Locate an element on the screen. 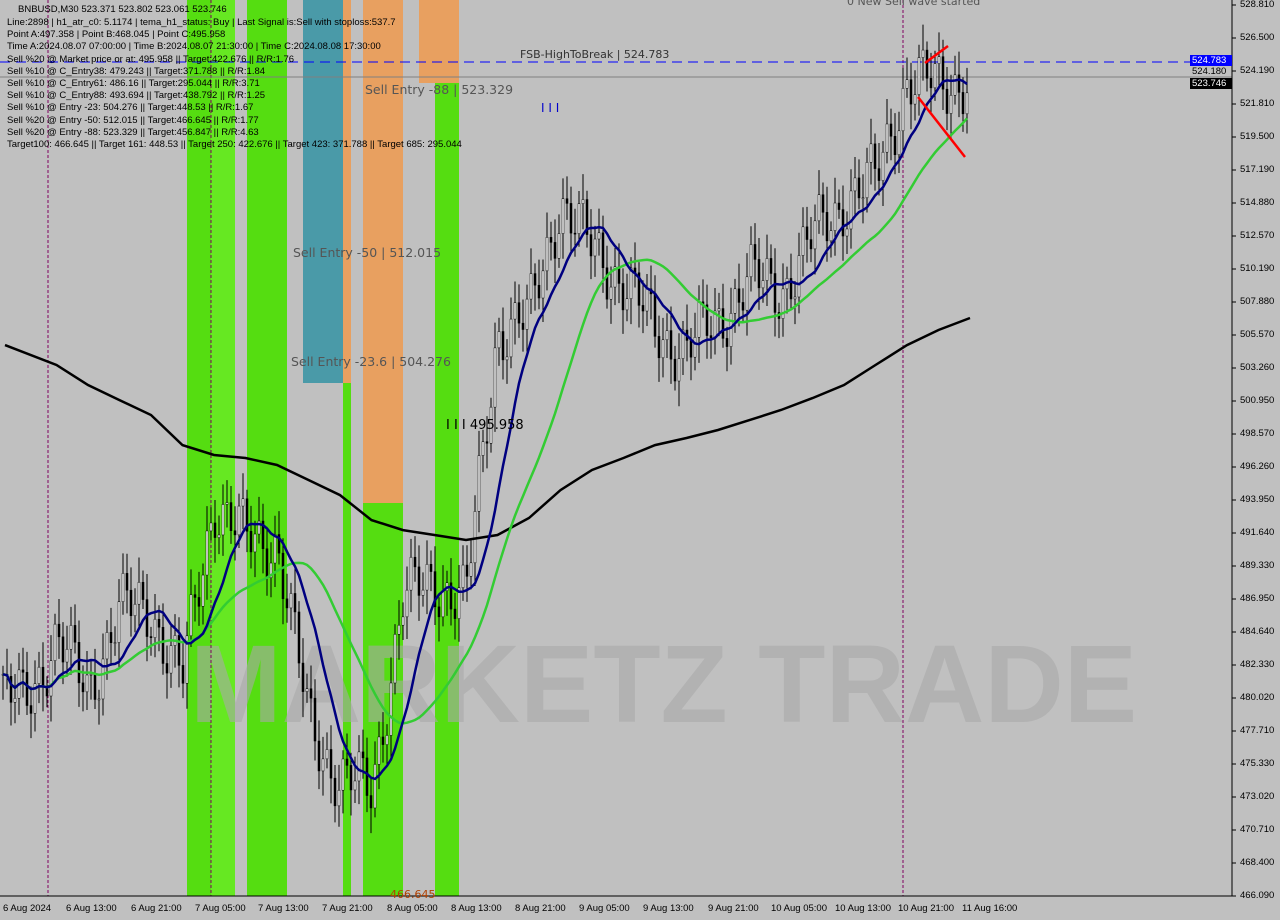 Image resolution: width=1280 pixels, height=920 pixels. x-tick-label: 8 Aug 21:00 is located at coordinates (540, 908).